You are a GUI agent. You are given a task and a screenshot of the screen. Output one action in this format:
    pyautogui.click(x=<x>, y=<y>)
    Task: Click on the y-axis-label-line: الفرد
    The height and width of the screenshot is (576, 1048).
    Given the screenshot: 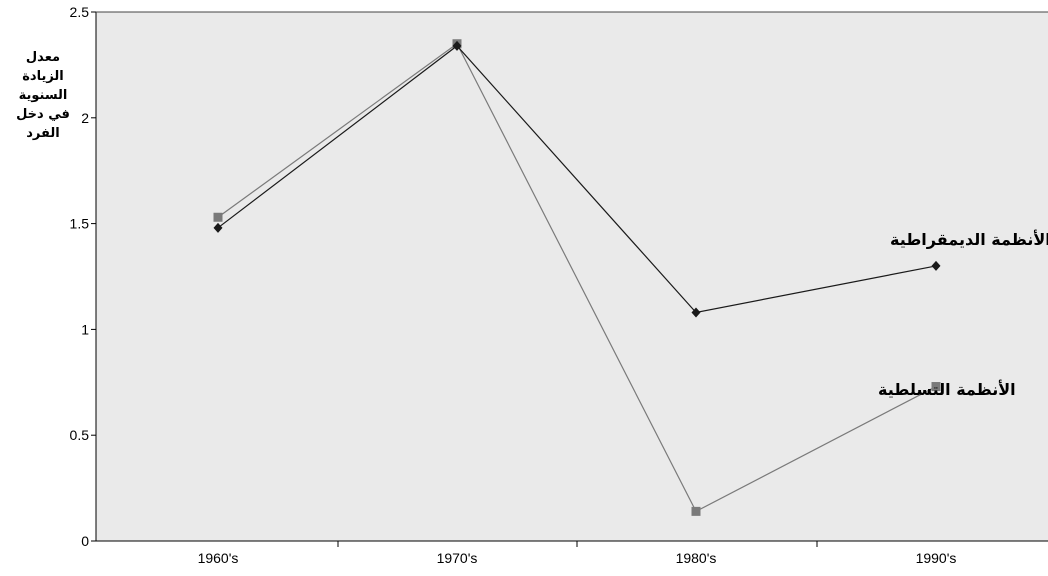 What is the action you would take?
    pyautogui.click(x=43, y=133)
    